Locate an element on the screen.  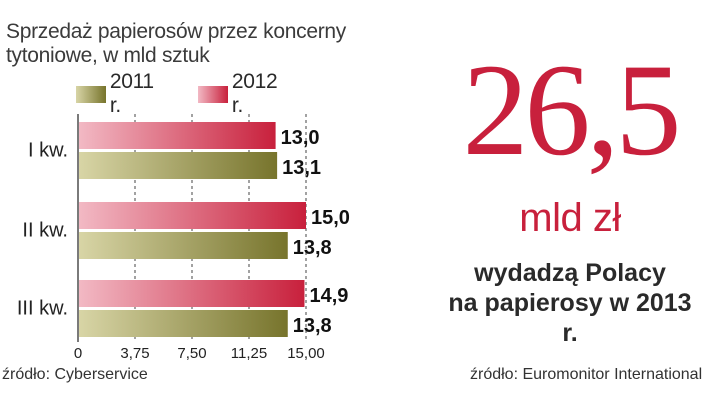
x-tick-label: 11,25 is located at coordinates (249, 353).